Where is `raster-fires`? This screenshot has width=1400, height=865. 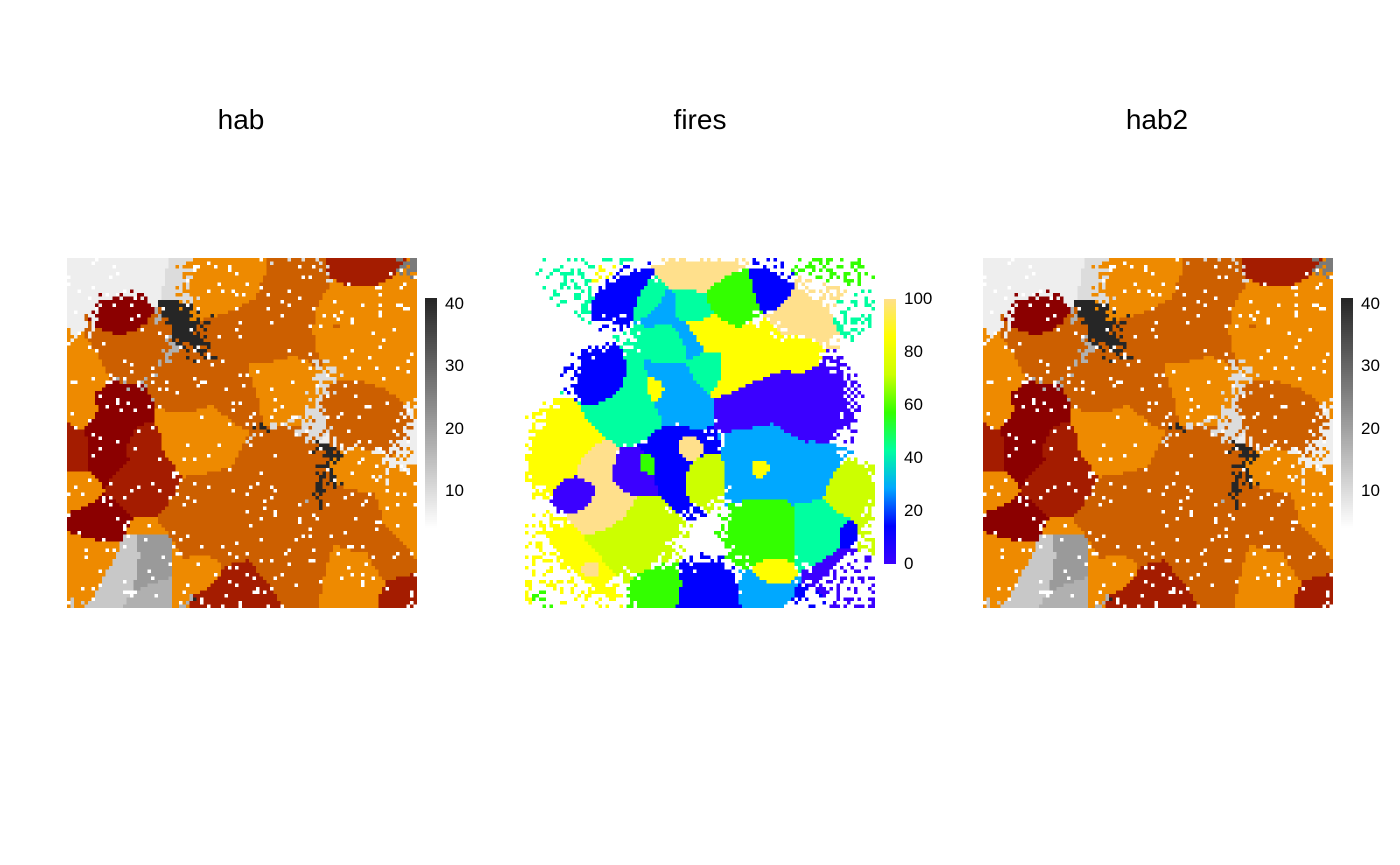 raster-fires is located at coordinates (700, 433).